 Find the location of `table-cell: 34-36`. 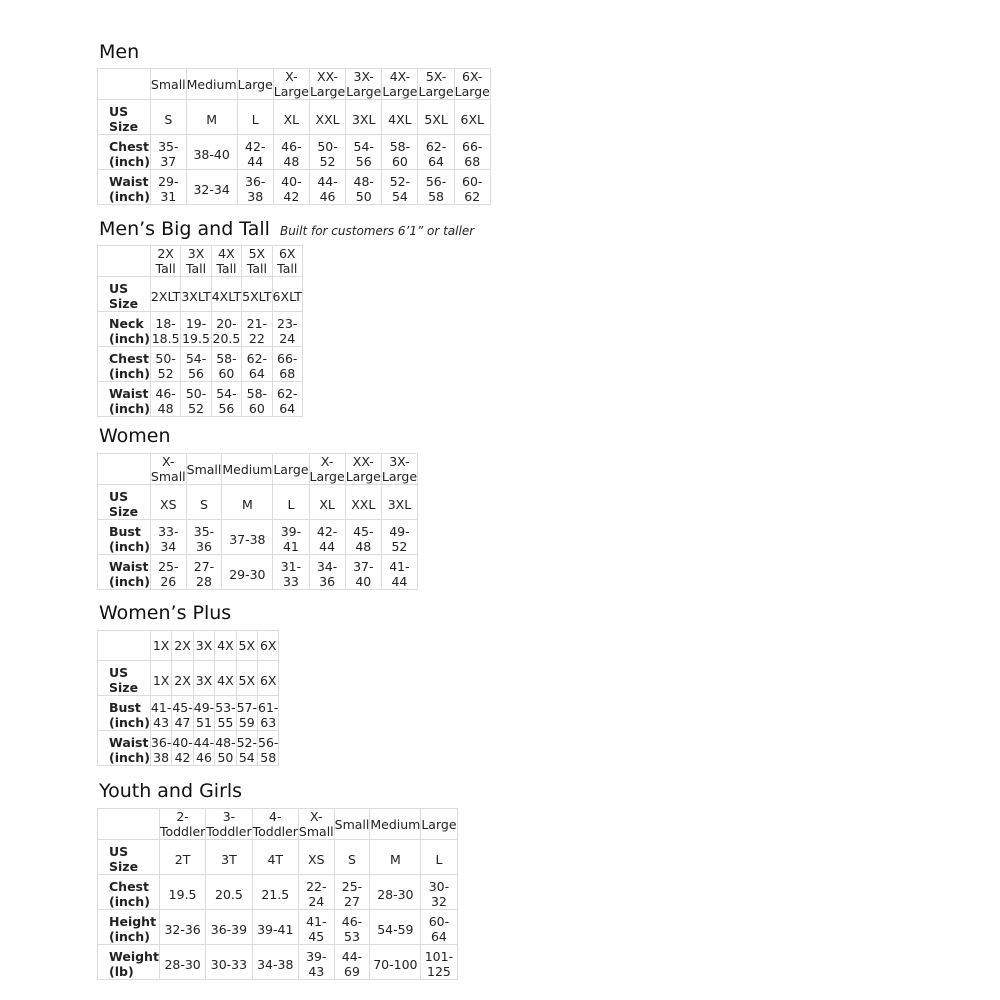

table-cell: 34-36 is located at coordinates (327, 572).